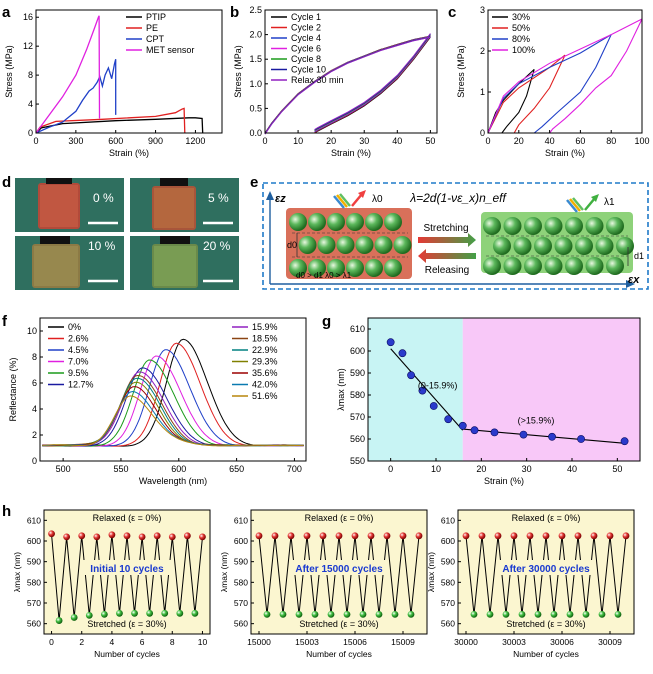 This screenshot has height=674, width=653. What do you see at coordinates (481, 469) in the screenshot?
I see `g-xtick-label-2: 20` at bounding box center [481, 469].